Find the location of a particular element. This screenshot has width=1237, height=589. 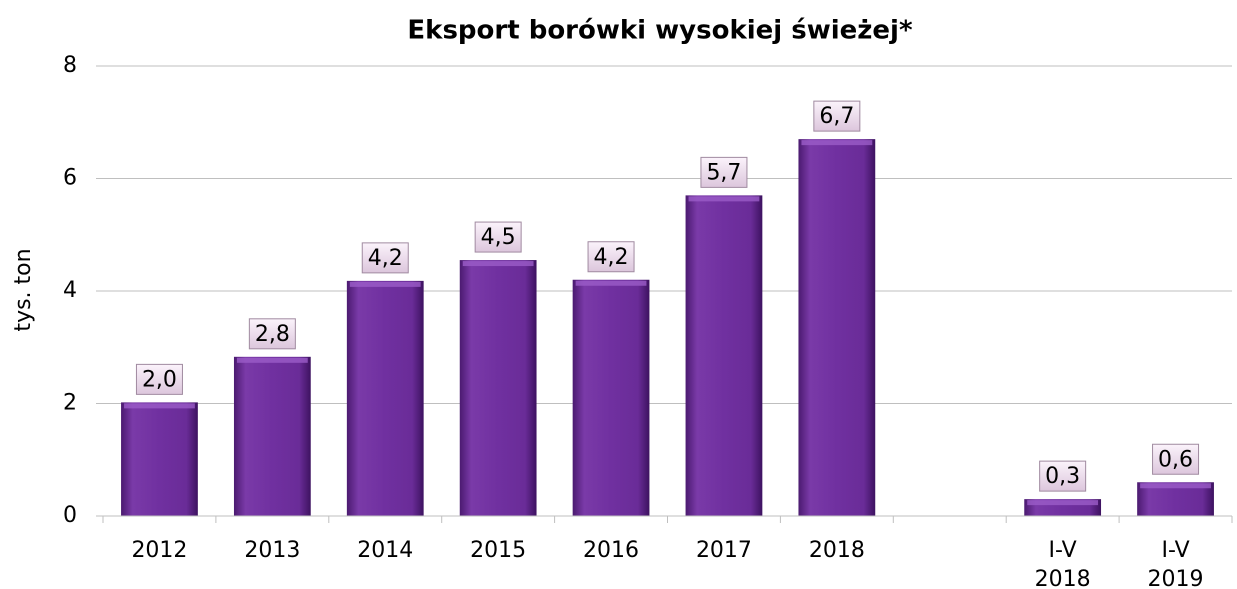

x-tick-label: I-V 2019 is located at coordinates (1176, 563).